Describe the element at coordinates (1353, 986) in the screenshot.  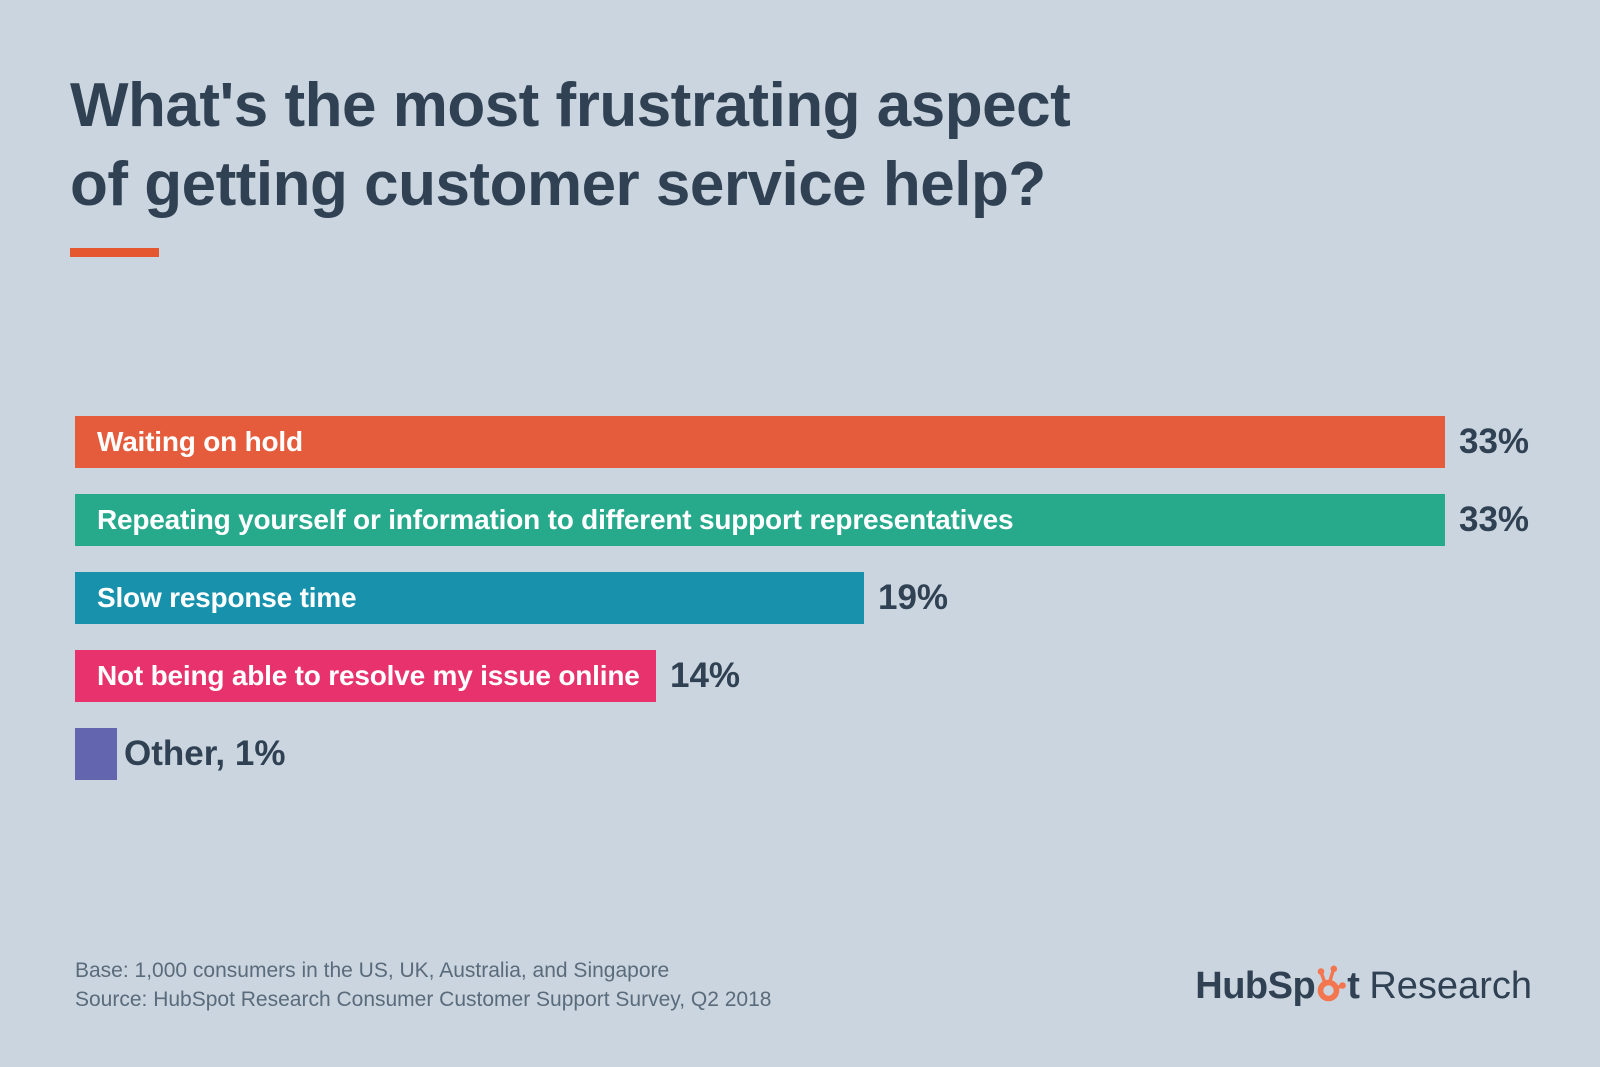
I see `logo-text-t: t` at that location.